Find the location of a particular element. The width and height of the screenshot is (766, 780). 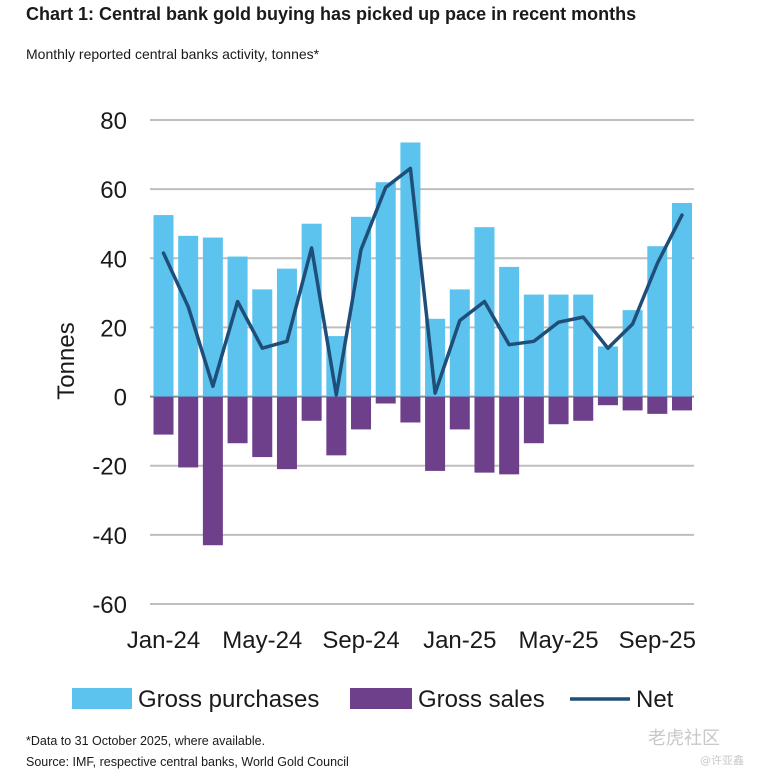

y-tick-label: -40 is located at coordinates (109, 536).